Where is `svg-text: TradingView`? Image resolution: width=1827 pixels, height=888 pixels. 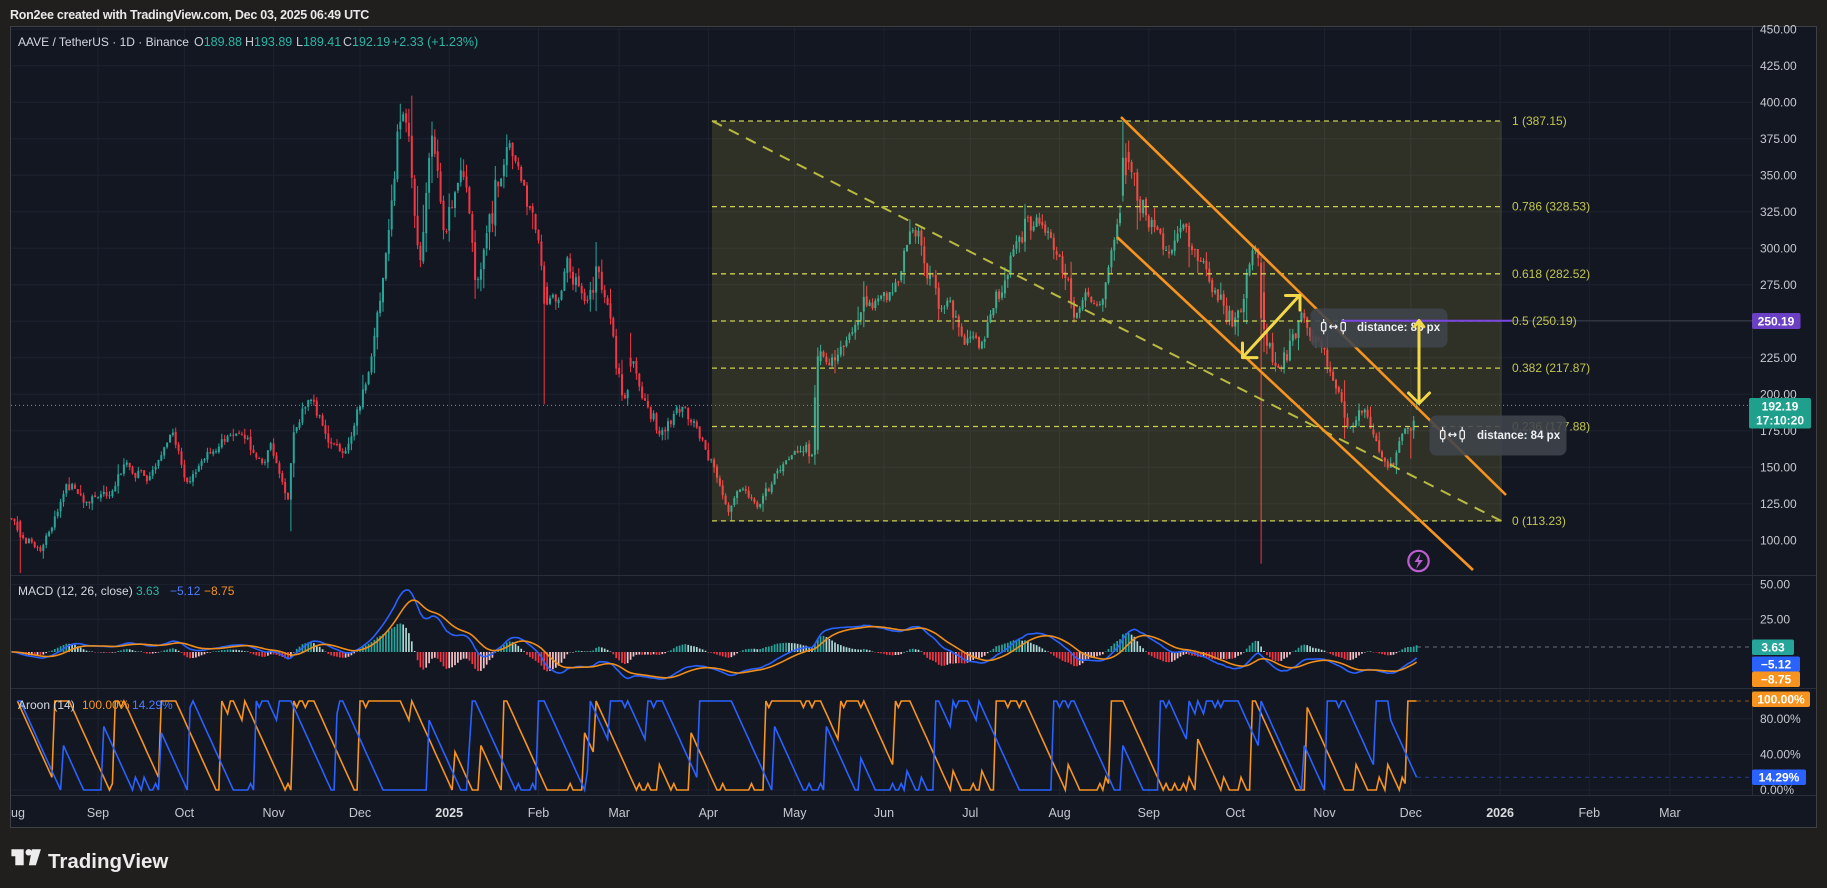
svg-text: TradingView is located at coordinates (108, 861).